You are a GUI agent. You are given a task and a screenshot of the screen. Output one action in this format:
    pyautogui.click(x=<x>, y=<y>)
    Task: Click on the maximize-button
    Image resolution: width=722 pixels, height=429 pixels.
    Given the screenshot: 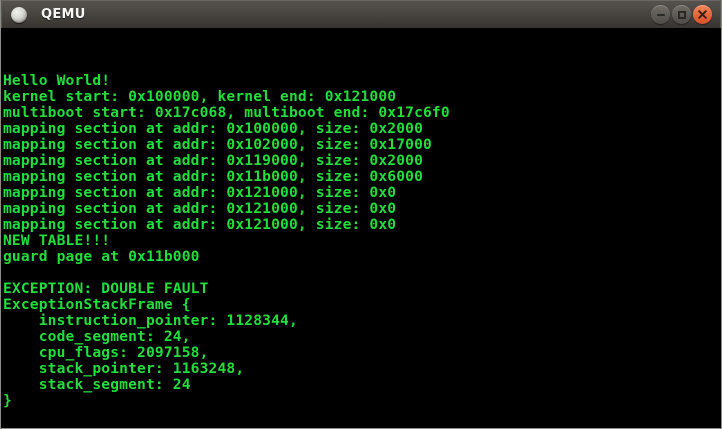 What is the action you would take?
    pyautogui.click(x=681, y=14)
    